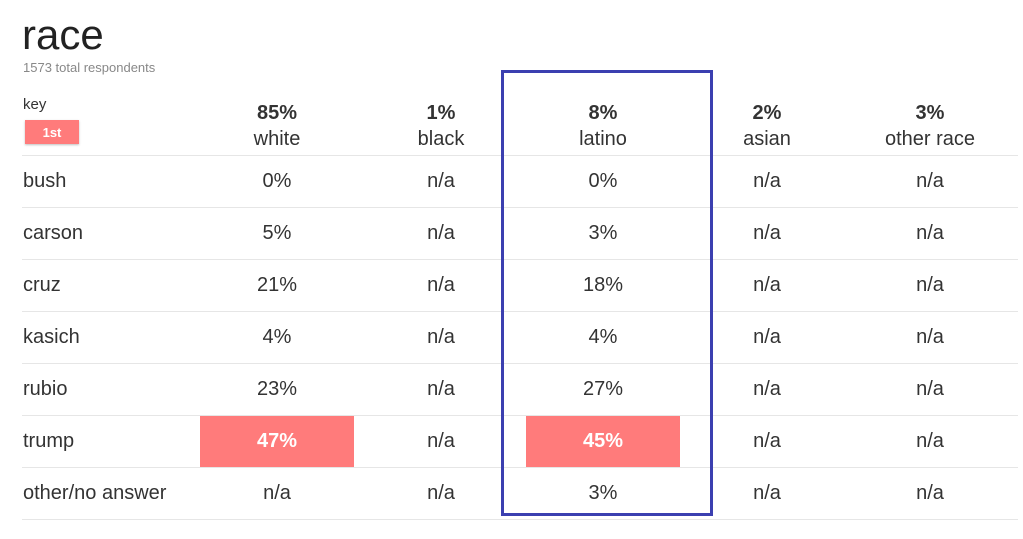 Image resolution: width=1023 pixels, height=539 pixels. I want to click on table-cell: 5%, so click(277, 233).